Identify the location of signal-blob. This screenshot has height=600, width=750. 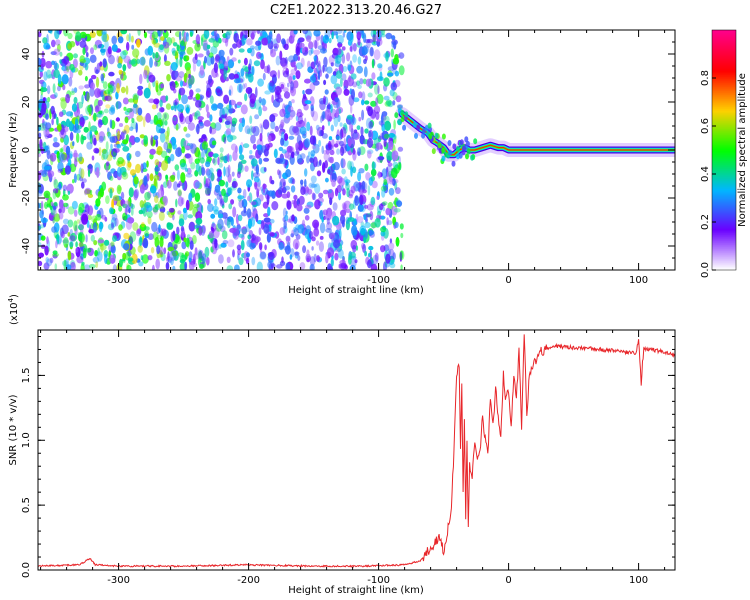
(453, 163).